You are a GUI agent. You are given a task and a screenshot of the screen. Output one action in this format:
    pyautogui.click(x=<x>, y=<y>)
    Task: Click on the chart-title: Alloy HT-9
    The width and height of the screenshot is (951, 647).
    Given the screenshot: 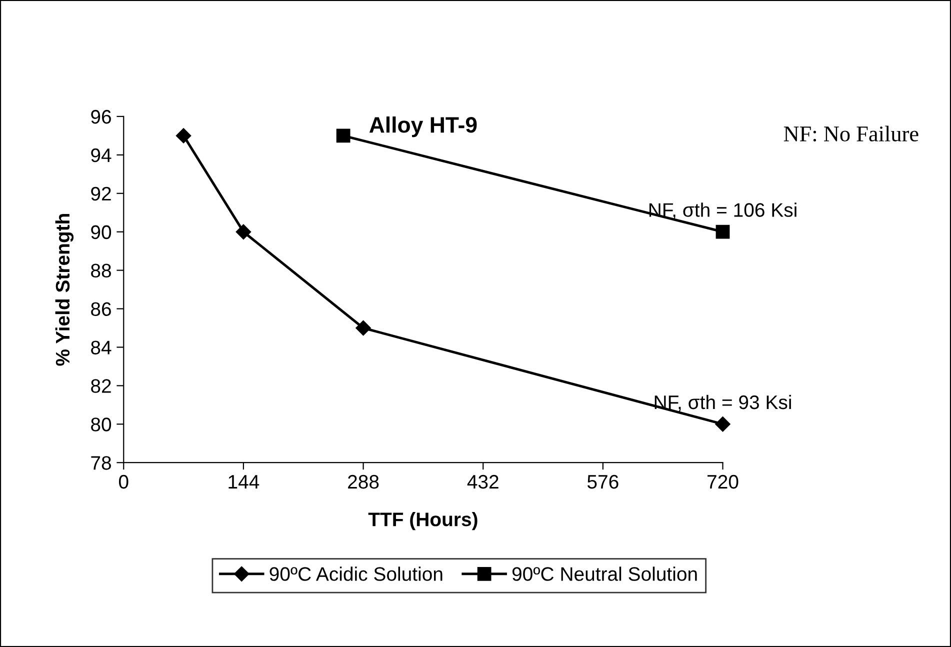 What is the action you would take?
    pyautogui.click(x=423, y=127)
    